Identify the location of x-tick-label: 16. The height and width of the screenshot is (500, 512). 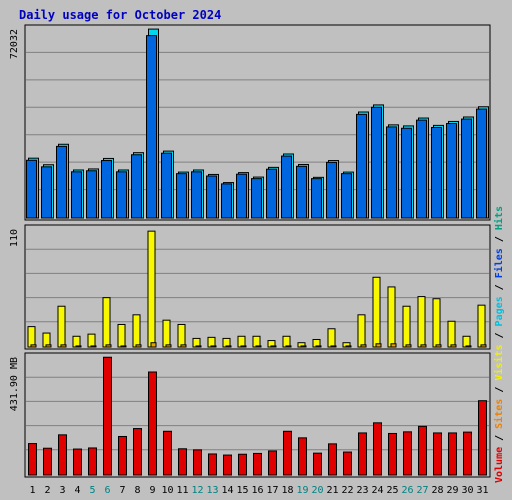
(257, 490).